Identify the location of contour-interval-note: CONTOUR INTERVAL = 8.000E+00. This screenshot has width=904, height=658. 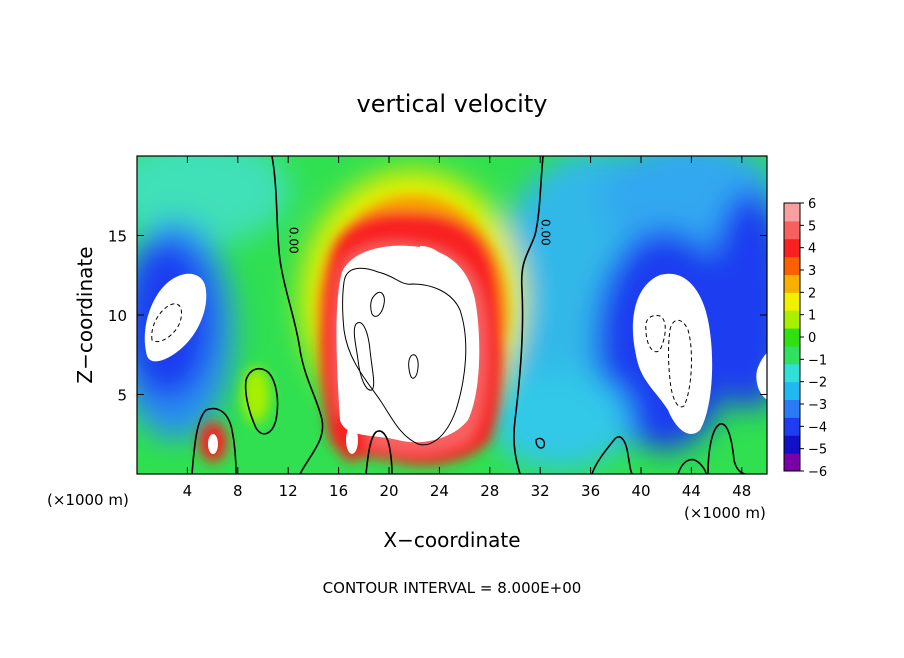
(452, 588).